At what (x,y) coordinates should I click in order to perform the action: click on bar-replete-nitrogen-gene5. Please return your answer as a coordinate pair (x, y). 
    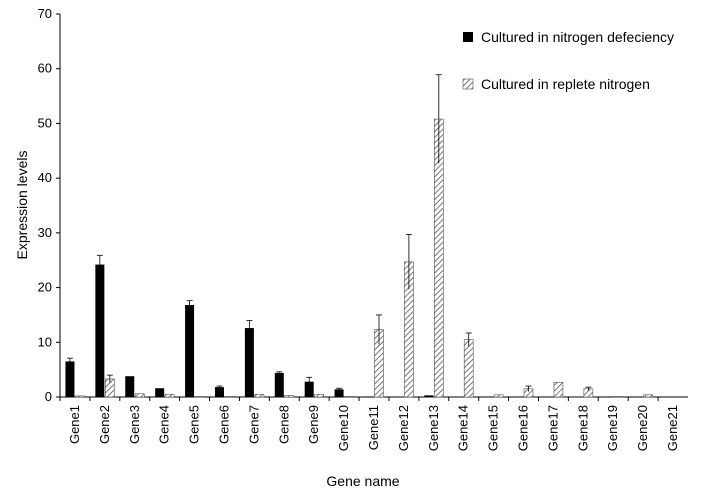
    Looking at the image, I should click on (199, 397).